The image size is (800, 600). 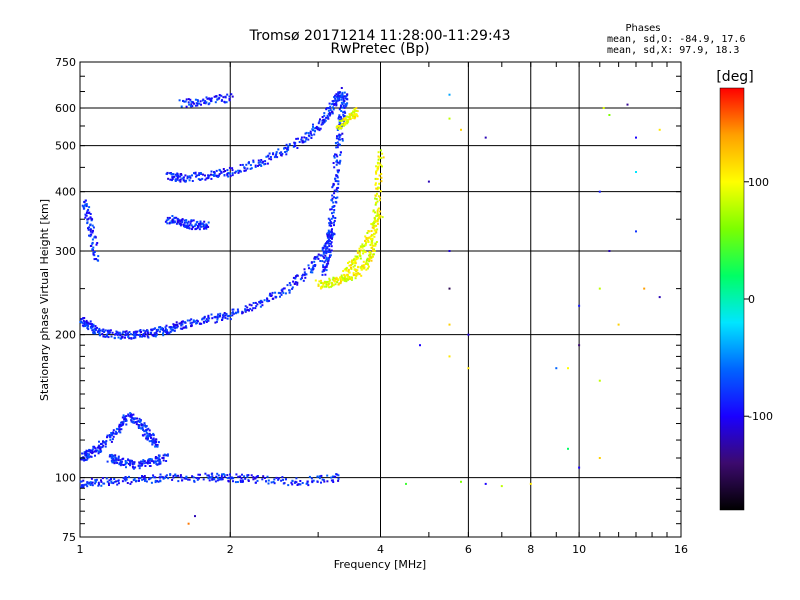 I want to click on y-tick-label: 200, so click(x=65, y=335).